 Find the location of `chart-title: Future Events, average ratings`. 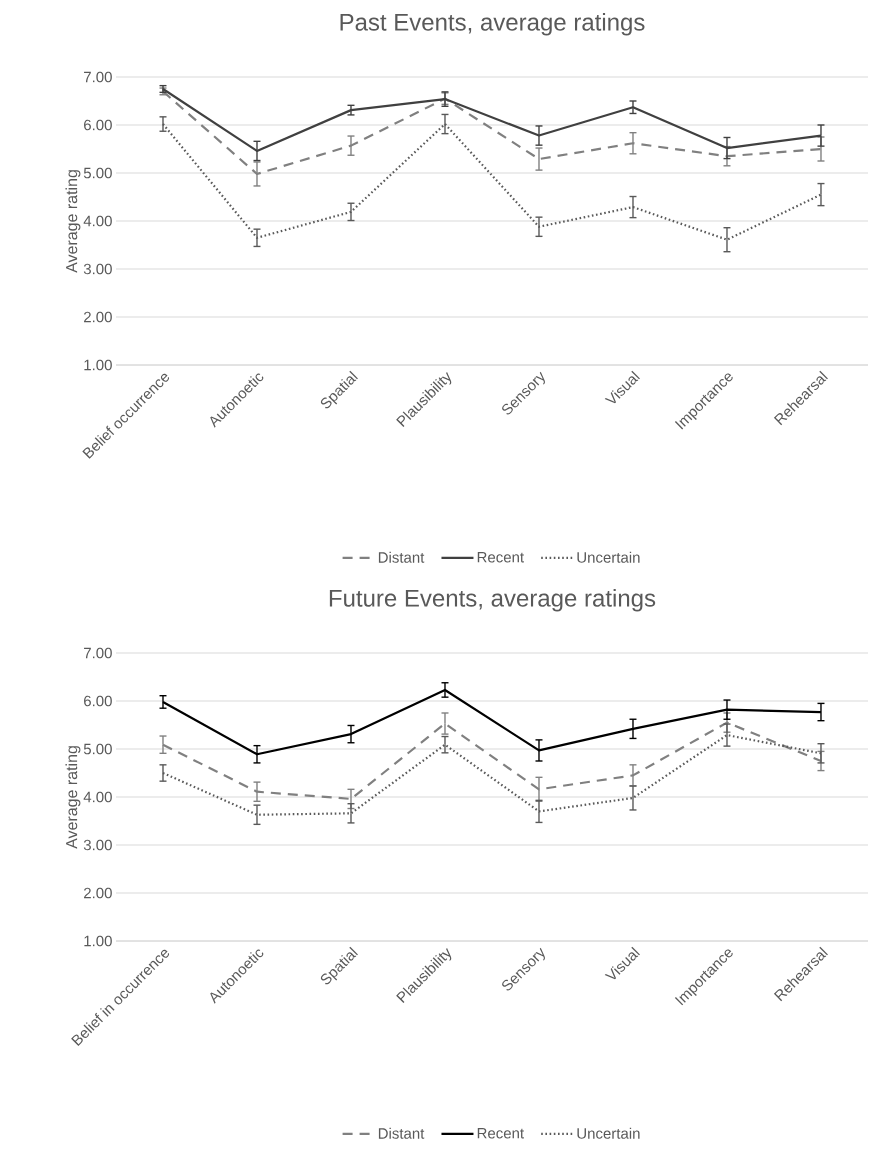

chart-title: Future Events, average ratings is located at coordinates (492, 600).